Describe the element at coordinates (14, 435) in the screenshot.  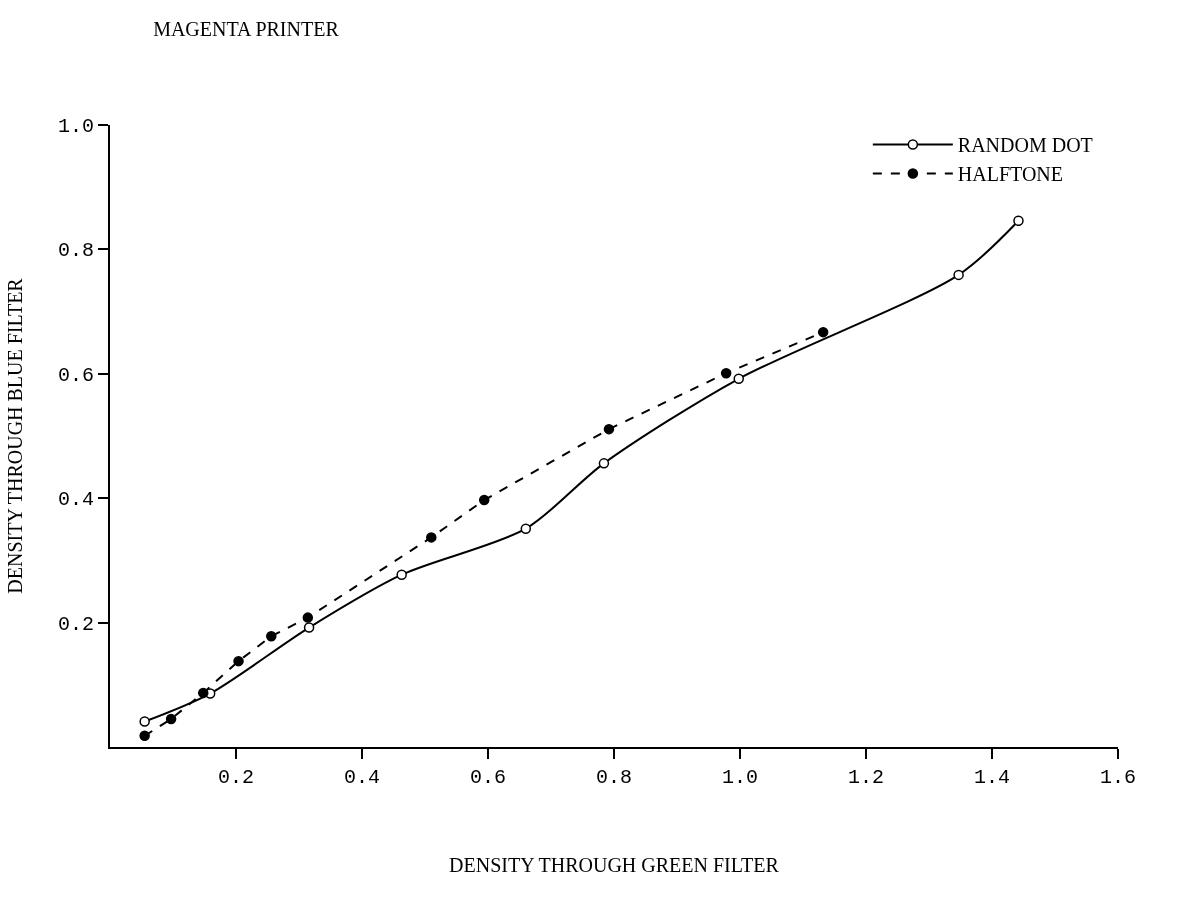
I see `y-axis-title: DENSITY THROUGH BLUE FILTER` at that location.